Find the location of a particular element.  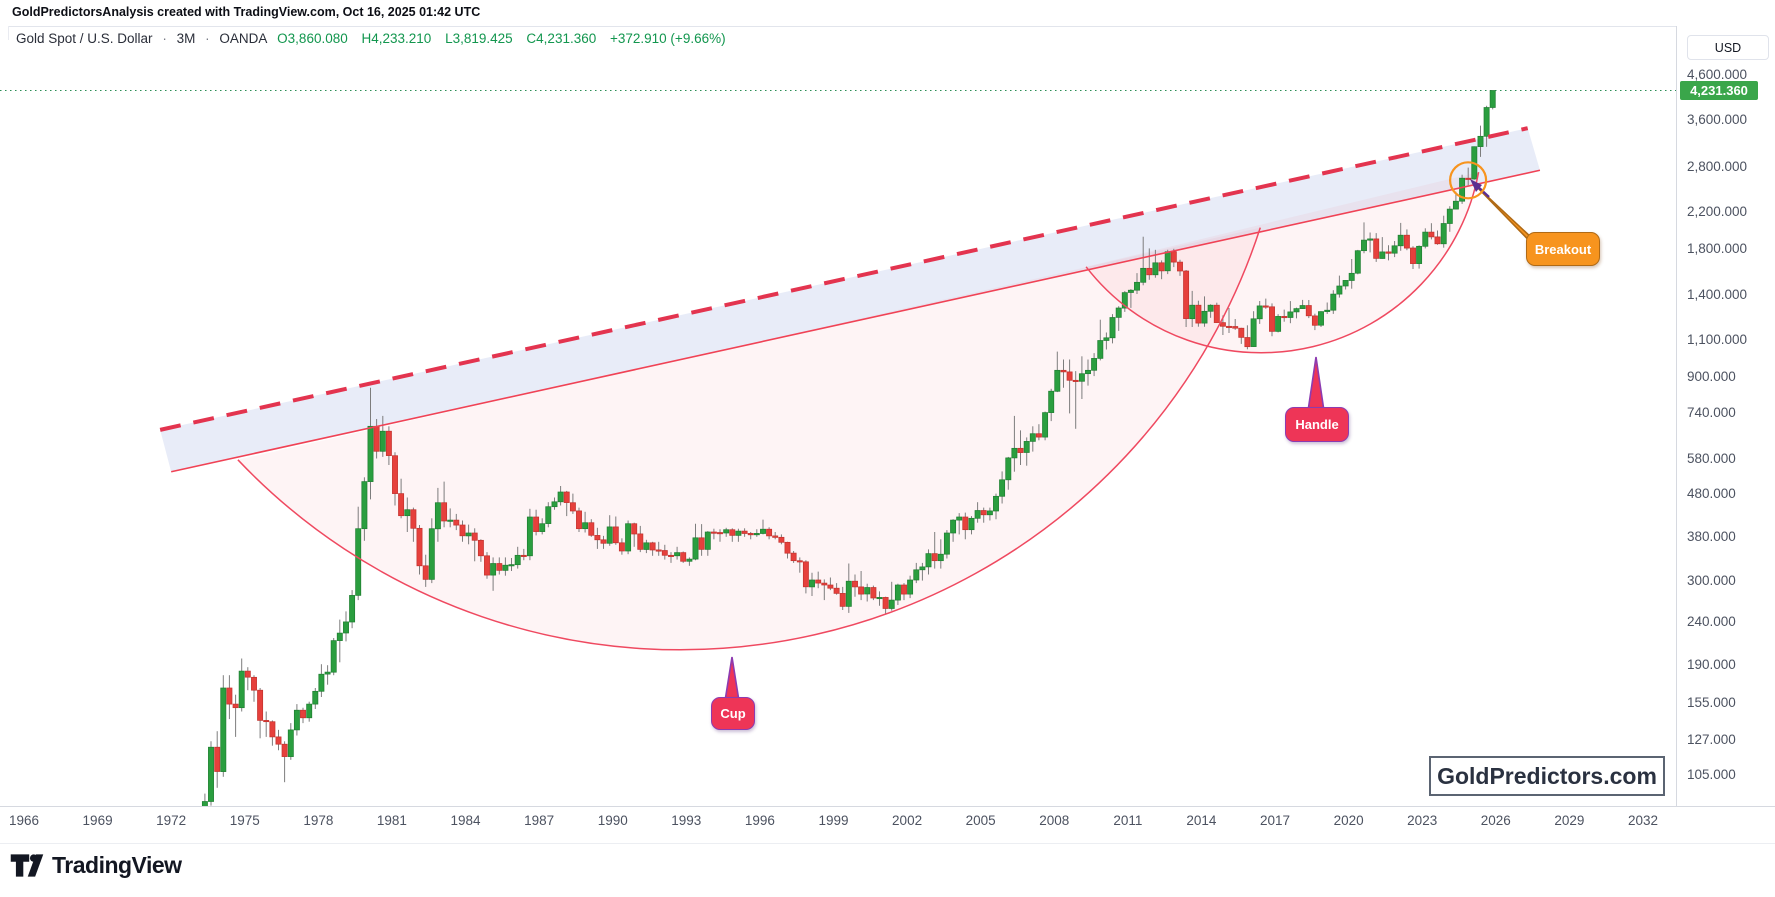

last-price-label: 4,231.360 is located at coordinates (1719, 90).